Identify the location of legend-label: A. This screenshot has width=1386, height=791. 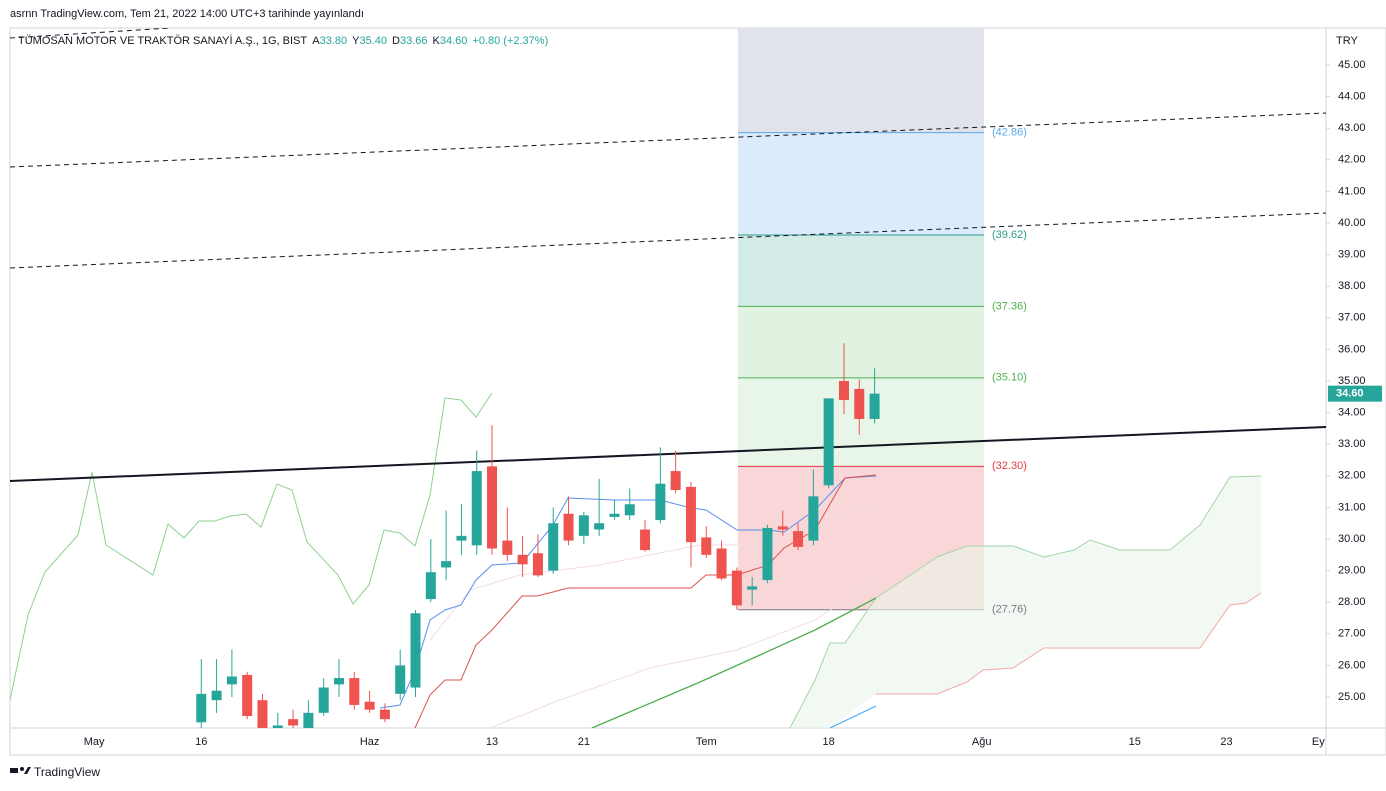
(316, 41).